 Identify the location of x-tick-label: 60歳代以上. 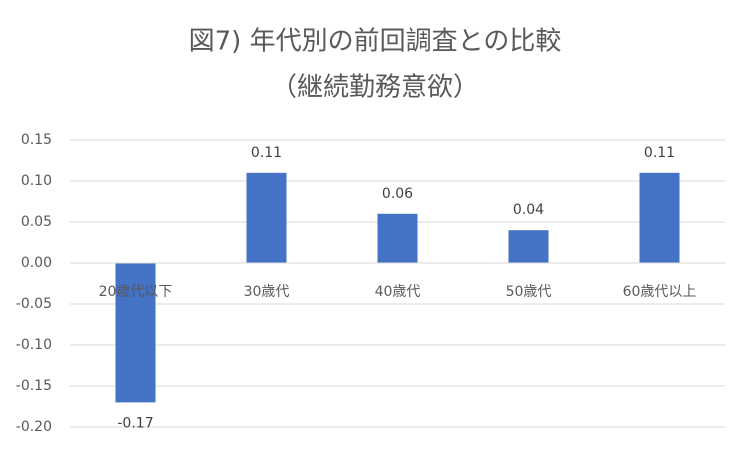
(660, 292).